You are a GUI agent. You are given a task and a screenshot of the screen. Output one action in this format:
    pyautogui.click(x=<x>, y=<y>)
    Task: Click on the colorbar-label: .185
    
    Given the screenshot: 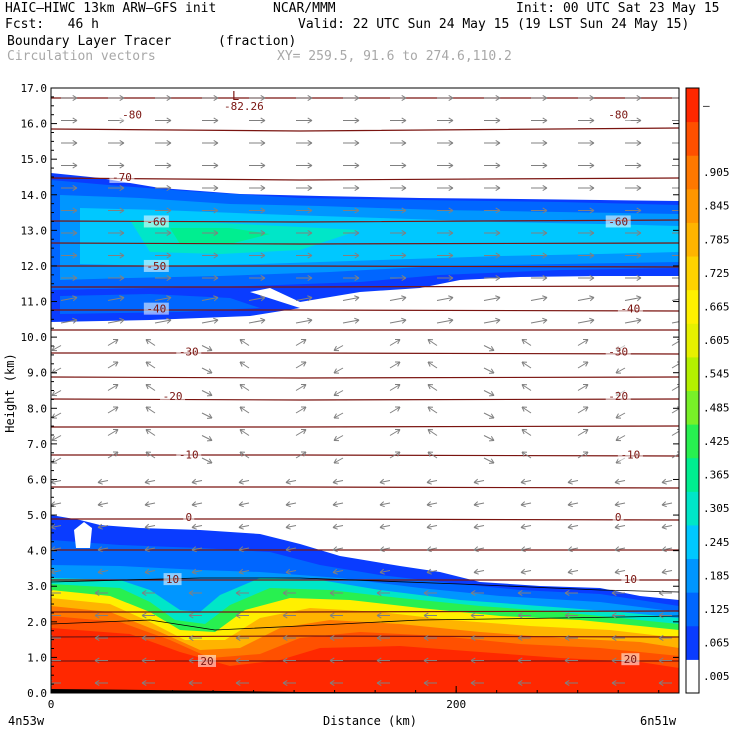 What is the action you would take?
    pyautogui.click(x=716, y=575)
    